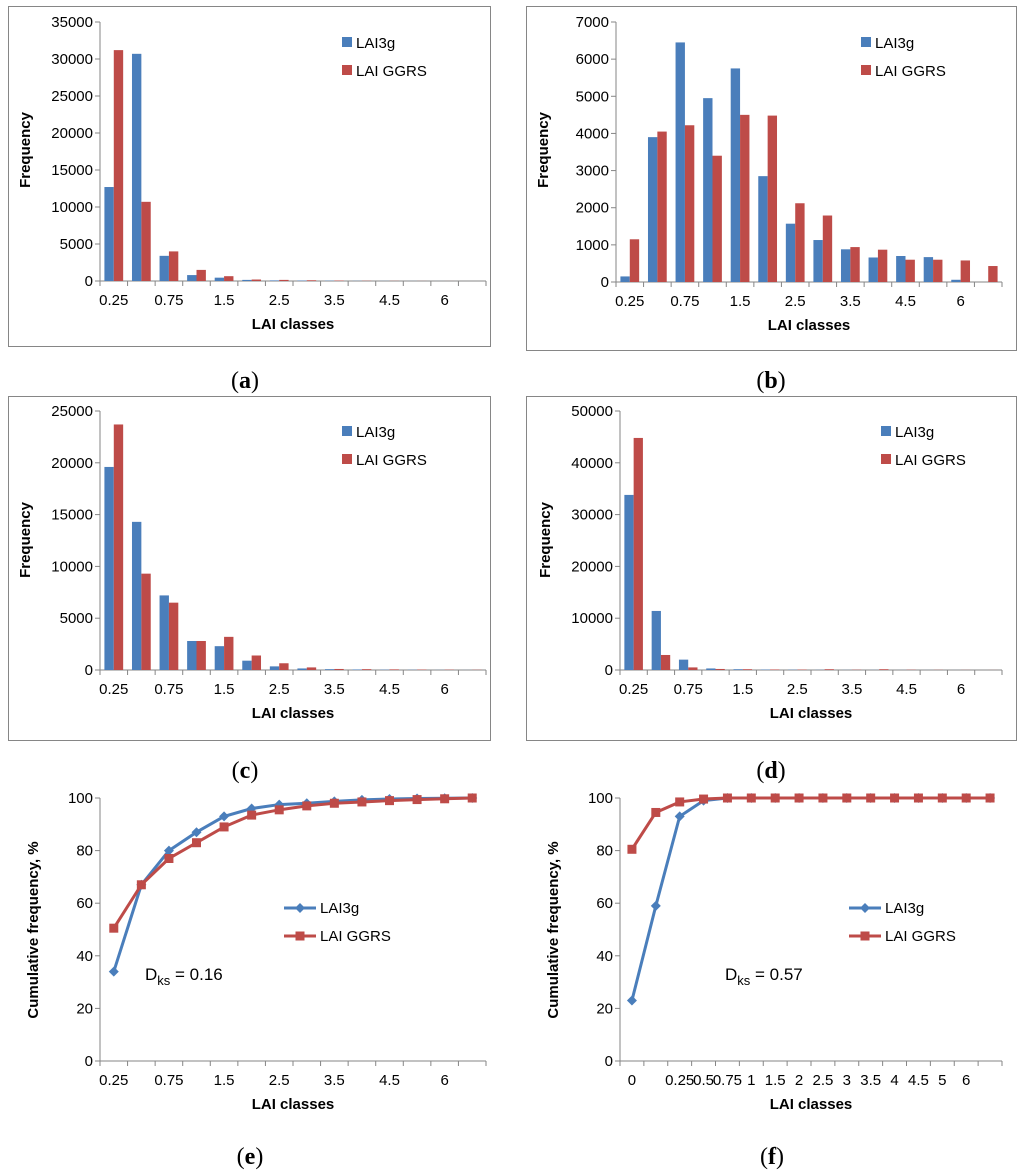  I want to click on x-tick-label: 0, so click(632, 1080).